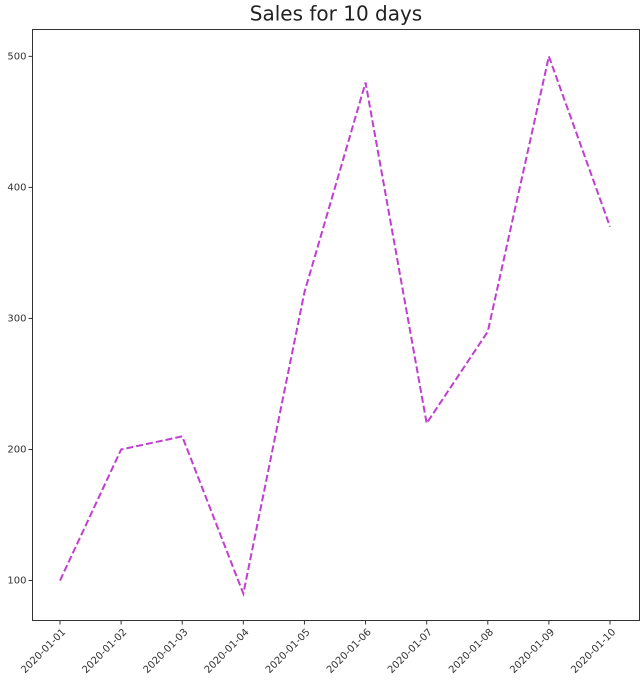  What do you see at coordinates (16, 318) in the screenshot?
I see `y-tick-label: 300` at bounding box center [16, 318].